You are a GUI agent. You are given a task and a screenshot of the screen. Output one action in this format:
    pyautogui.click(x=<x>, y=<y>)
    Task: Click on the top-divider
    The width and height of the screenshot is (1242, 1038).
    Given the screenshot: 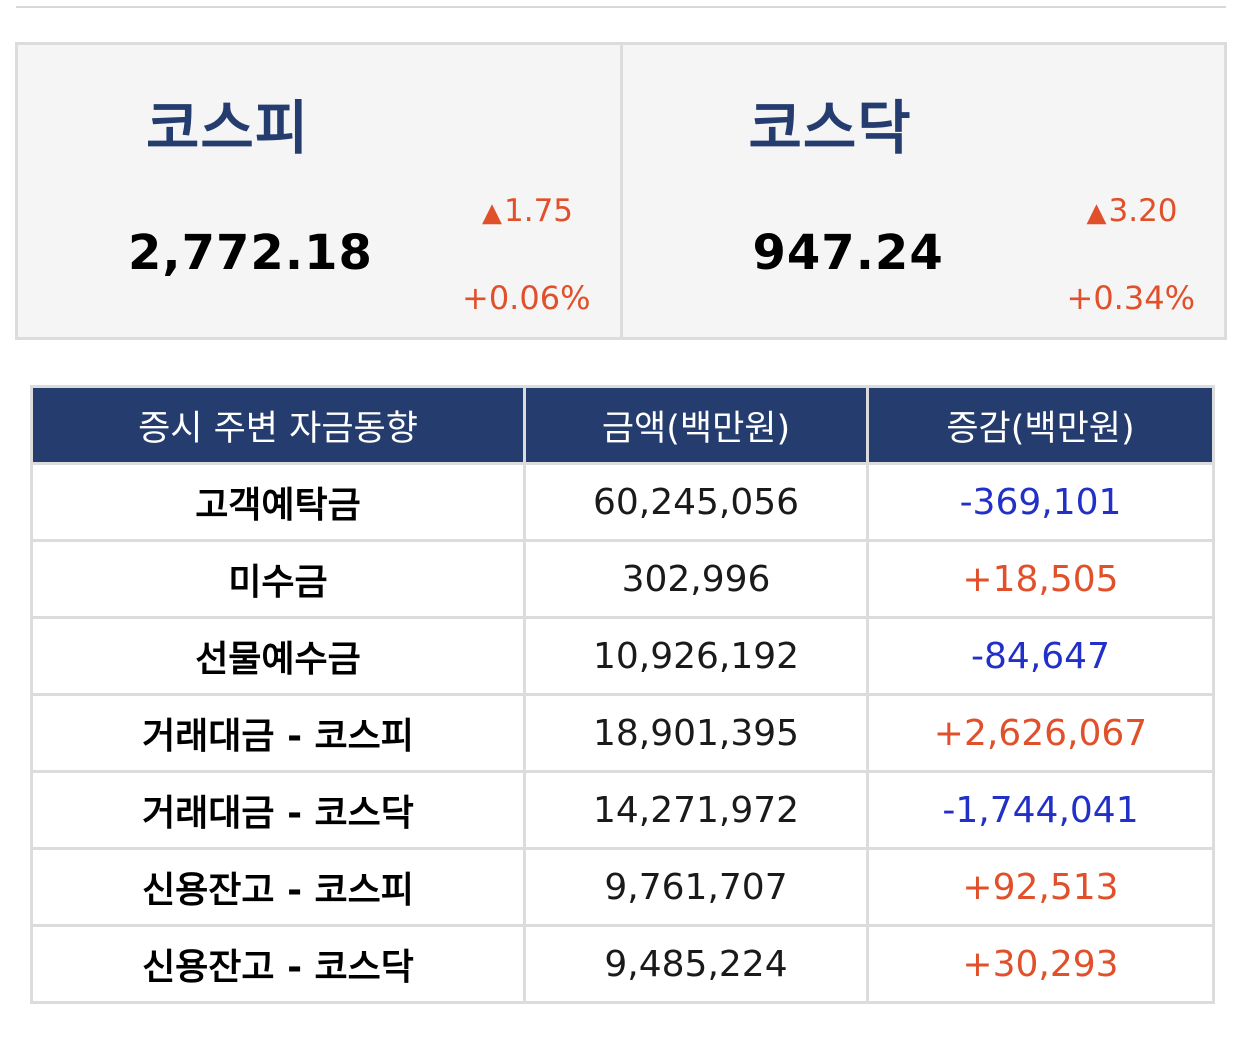 What is the action you would take?
    pyautogui.click(x=621, y=7)
    